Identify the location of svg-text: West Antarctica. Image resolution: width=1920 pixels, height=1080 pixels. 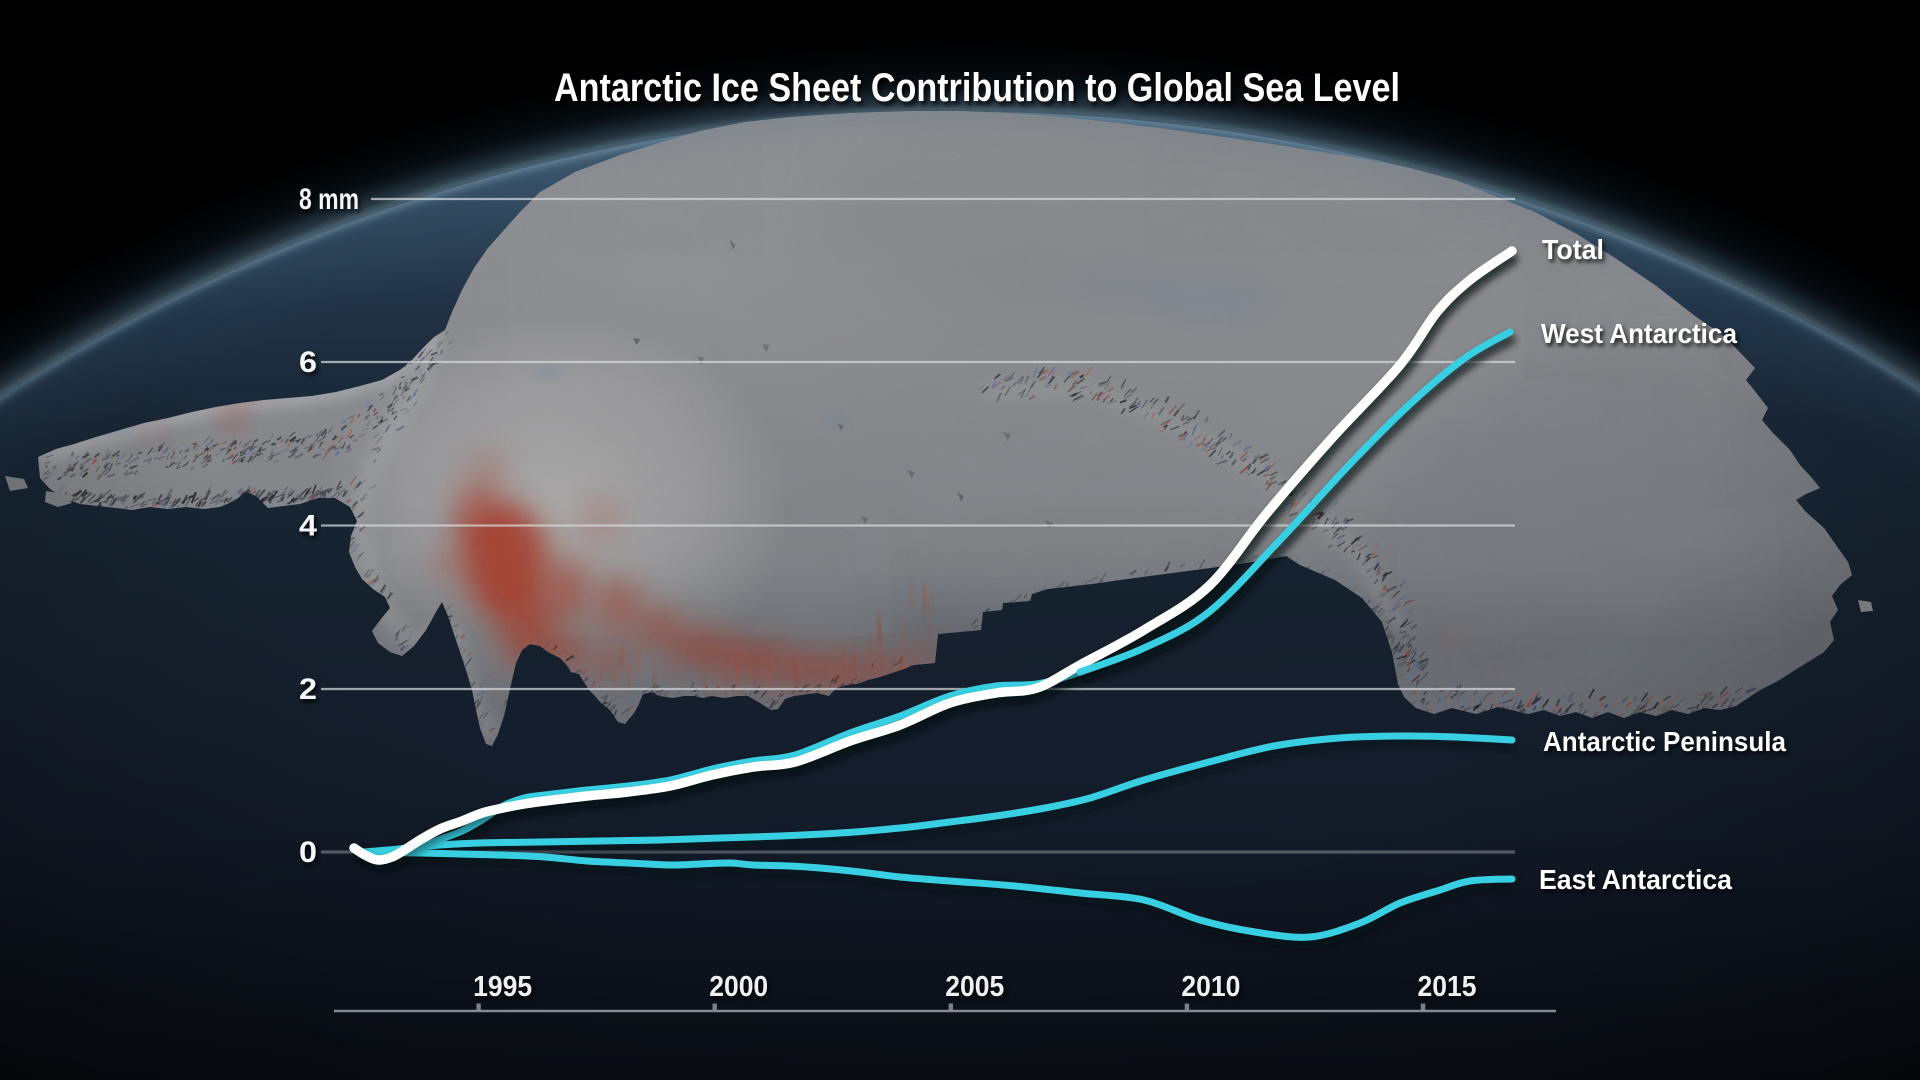
(1639, 333).